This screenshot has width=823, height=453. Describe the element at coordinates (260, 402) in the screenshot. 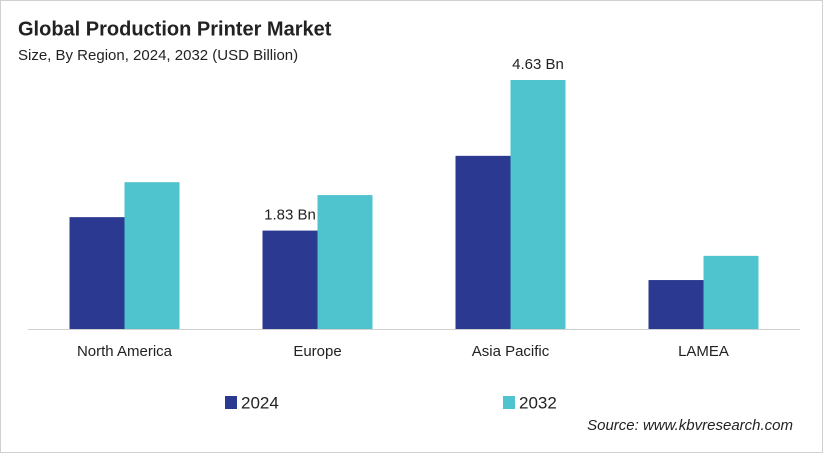

I see `legend-label: 2024` at that location.